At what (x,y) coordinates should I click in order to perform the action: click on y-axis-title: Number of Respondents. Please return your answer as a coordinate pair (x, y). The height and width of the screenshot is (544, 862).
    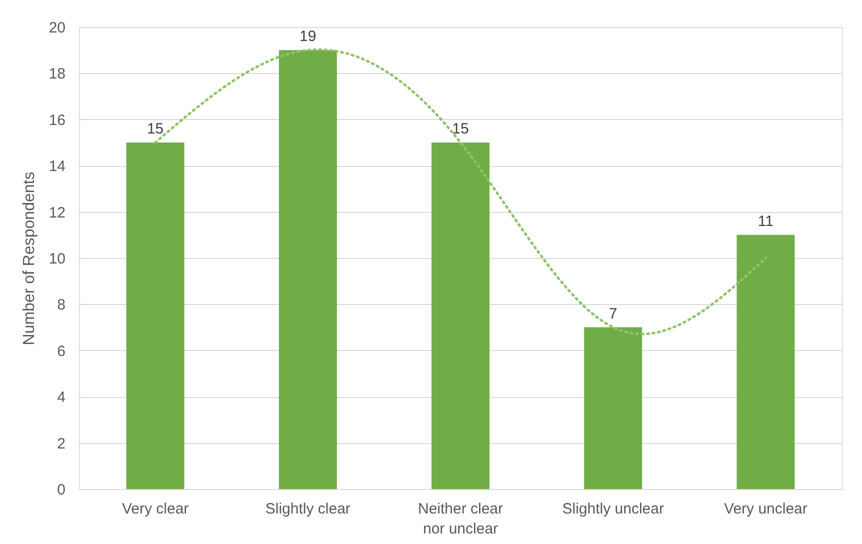
    Looking at the image, I should click on (29, 259).